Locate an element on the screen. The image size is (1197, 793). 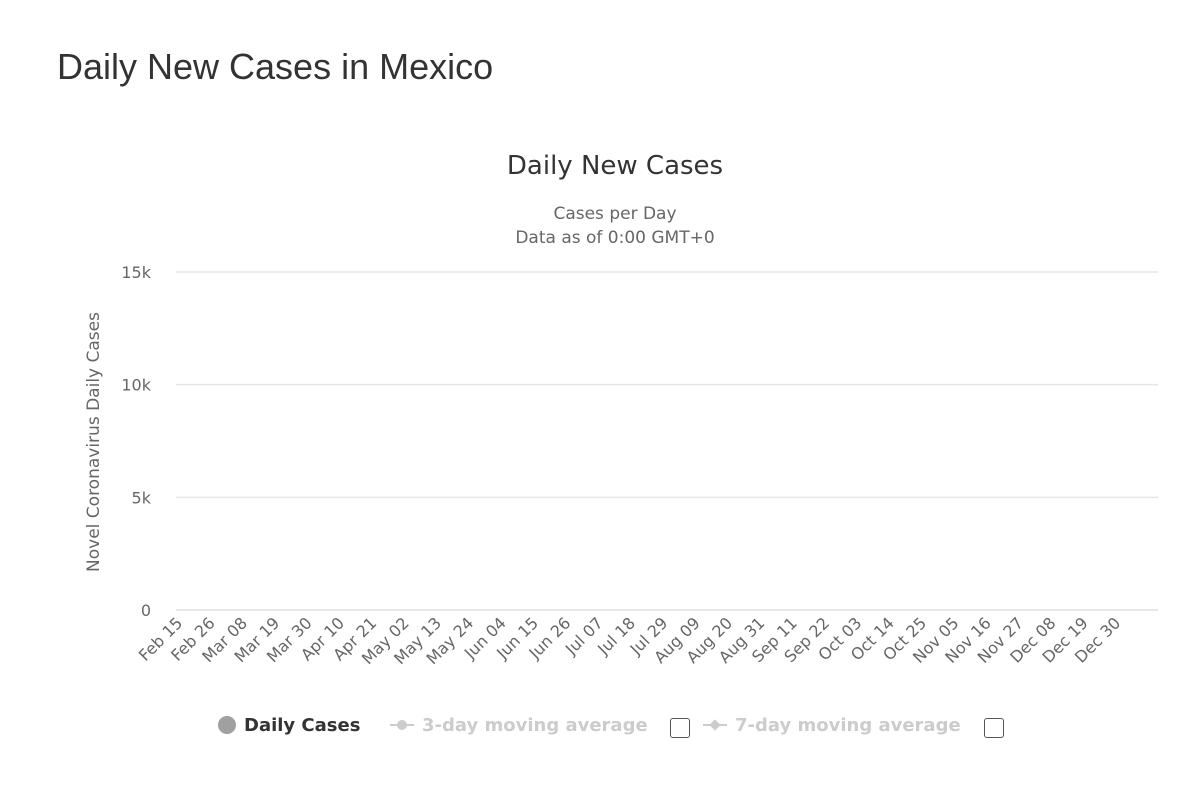
legend-7-day-marker is located at coordinates (715, 725).